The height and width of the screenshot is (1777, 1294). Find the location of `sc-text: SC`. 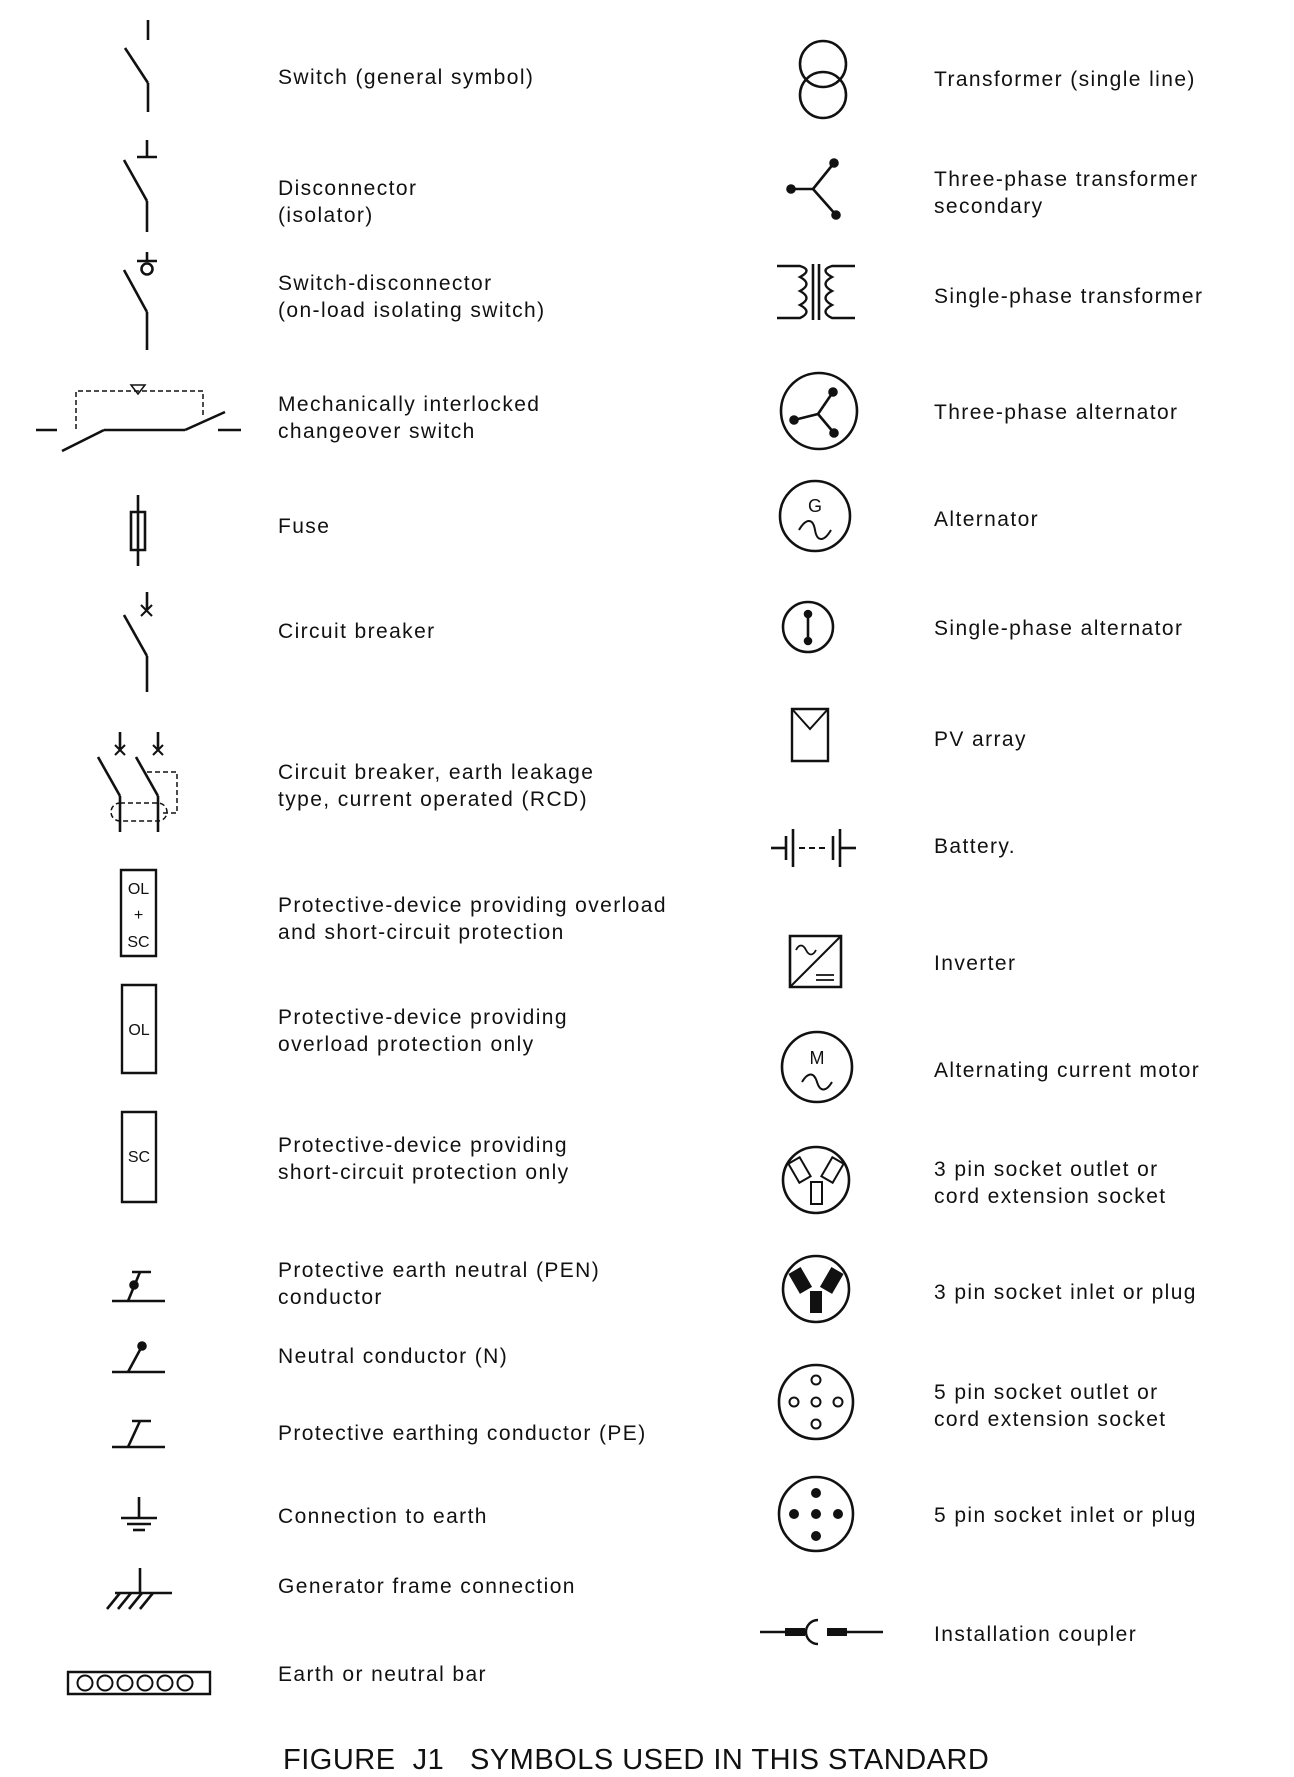

sc-text: SC is located at coordinates (139, 1157).